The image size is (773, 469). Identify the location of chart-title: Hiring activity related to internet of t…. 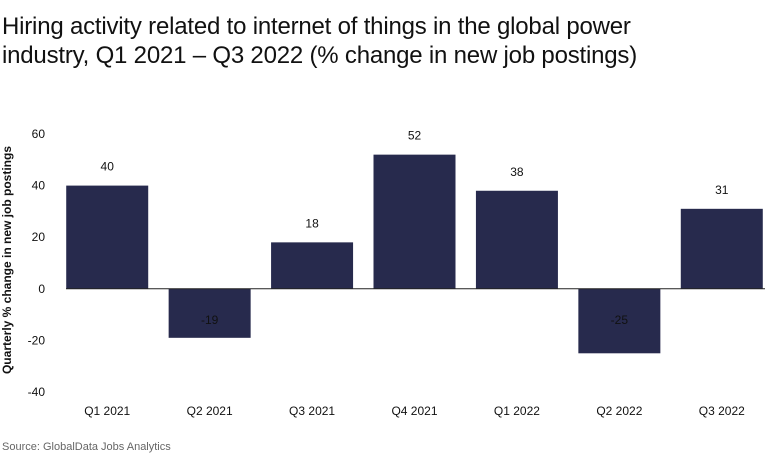
(320, 41).